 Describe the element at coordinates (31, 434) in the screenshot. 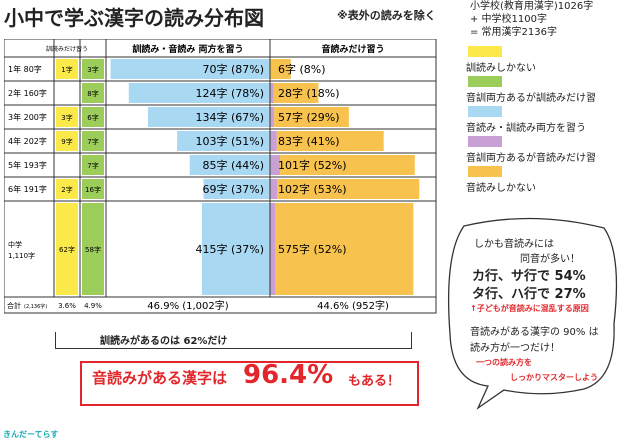

I see `logo: きんだーてらす` at that location.